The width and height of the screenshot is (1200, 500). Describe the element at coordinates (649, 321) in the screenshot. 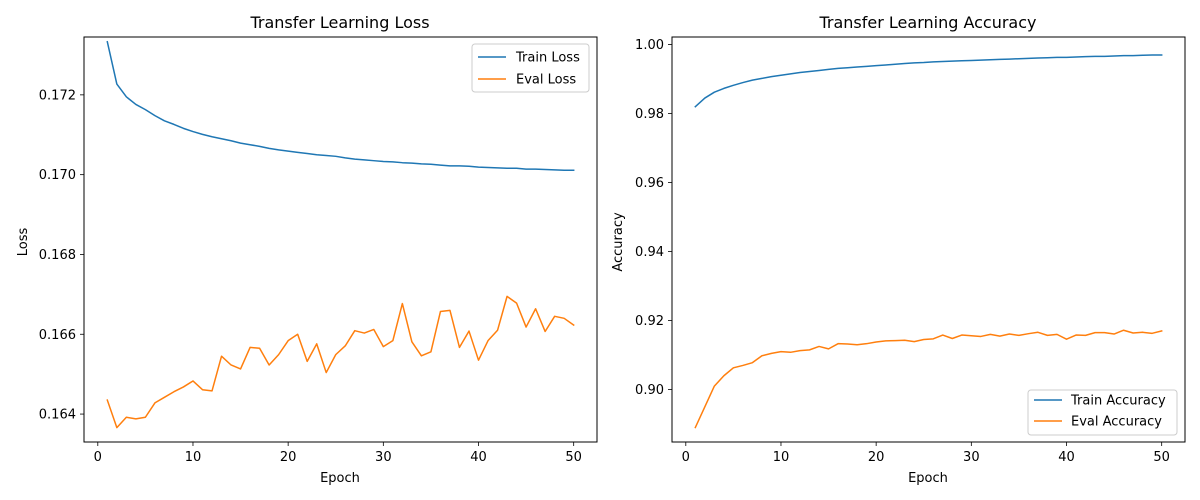

I see `accuracy-y-tick-label: 0.92` at that location.